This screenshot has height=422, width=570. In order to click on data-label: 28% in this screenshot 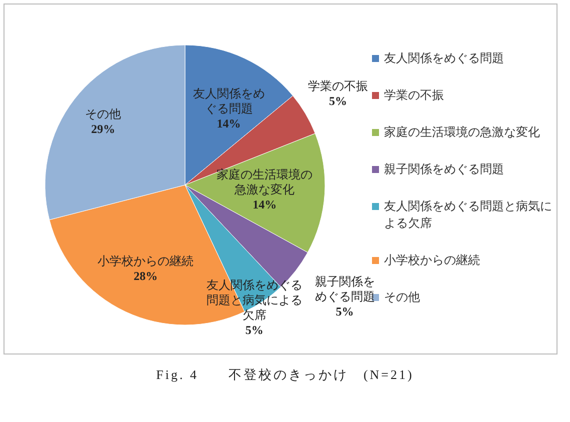, I will do `click(146, 275)`.